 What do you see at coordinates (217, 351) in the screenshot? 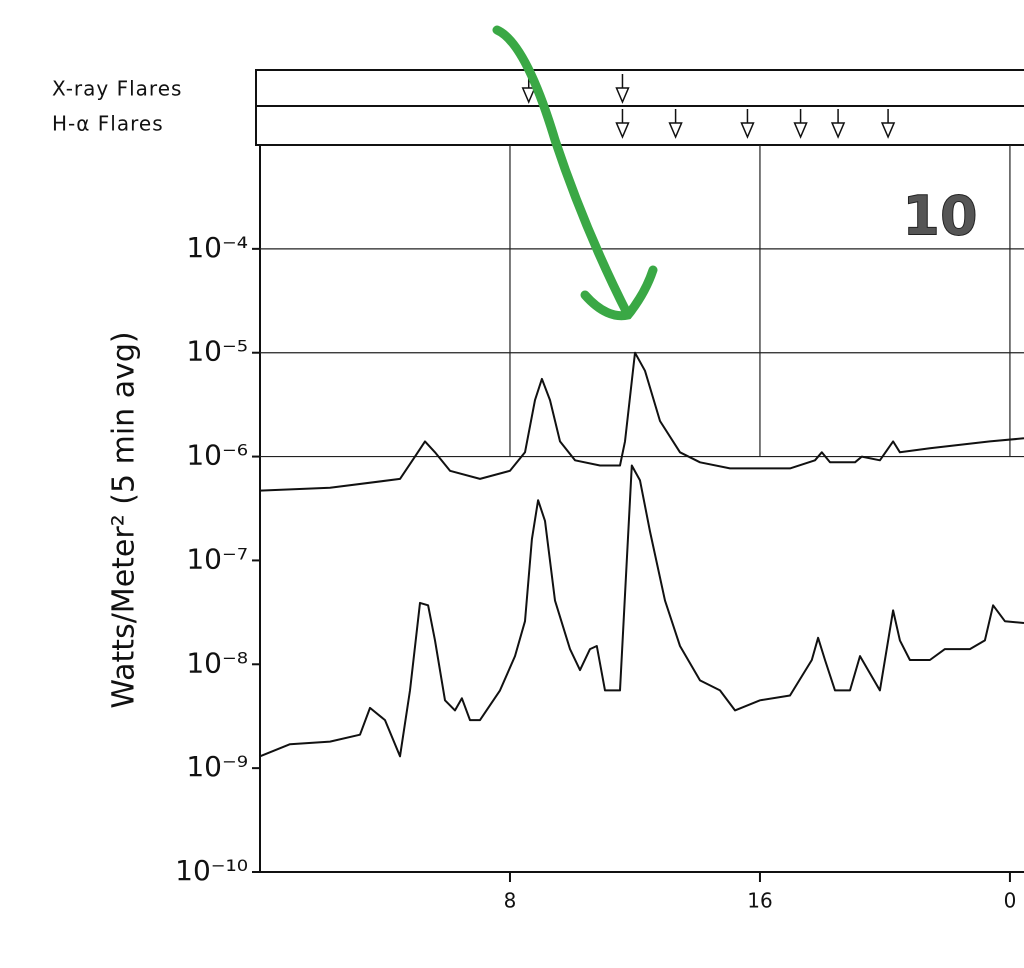
I see `y-tick-label: 10⁻⁵` at bounding box center [217, 351].